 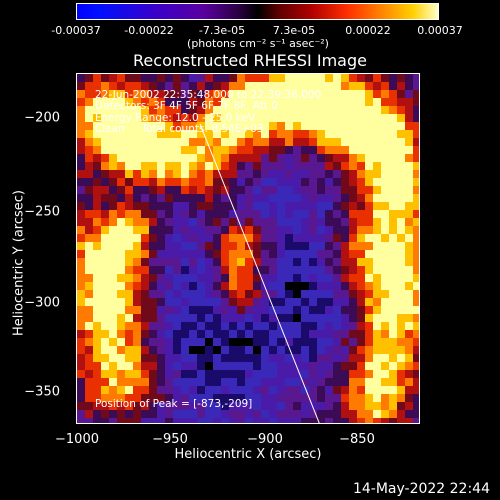 What do you see at coordinates (170, 439) in the screenshot?
I see `x-tick-label: −950` at bounding box center [170, 439].